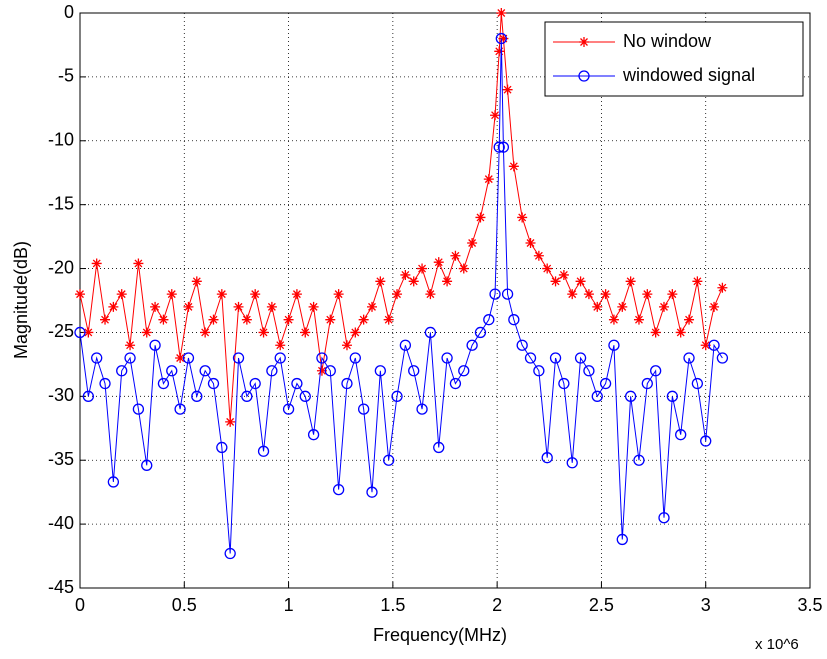 The width and height of the screenshot is (827, 659). What do you see at coordinates (61, 523) in the screenshot?
I see `y-tick-label: -40` at bounding box center [61, 523].